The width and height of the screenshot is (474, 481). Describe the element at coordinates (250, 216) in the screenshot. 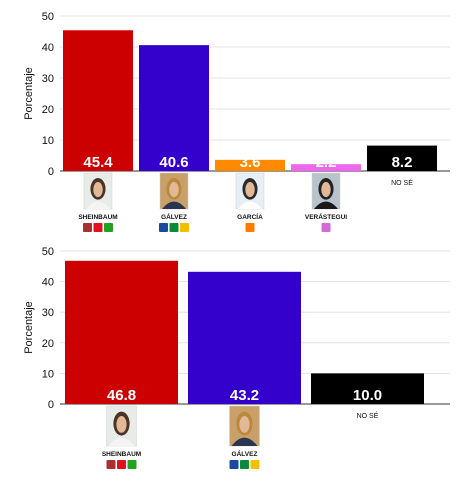

I see `candidate-name: GARCÍA` at that location.